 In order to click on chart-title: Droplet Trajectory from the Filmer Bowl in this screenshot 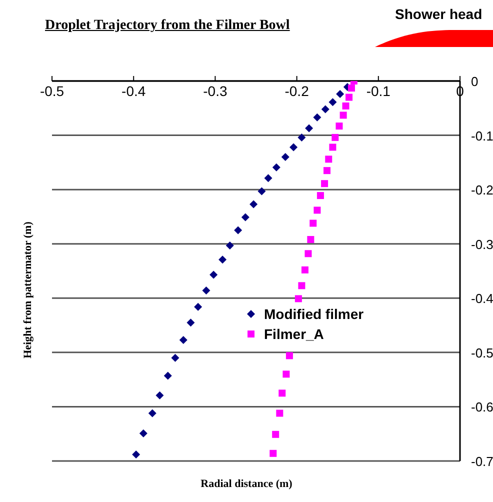, I will do `click(167, 26)`.